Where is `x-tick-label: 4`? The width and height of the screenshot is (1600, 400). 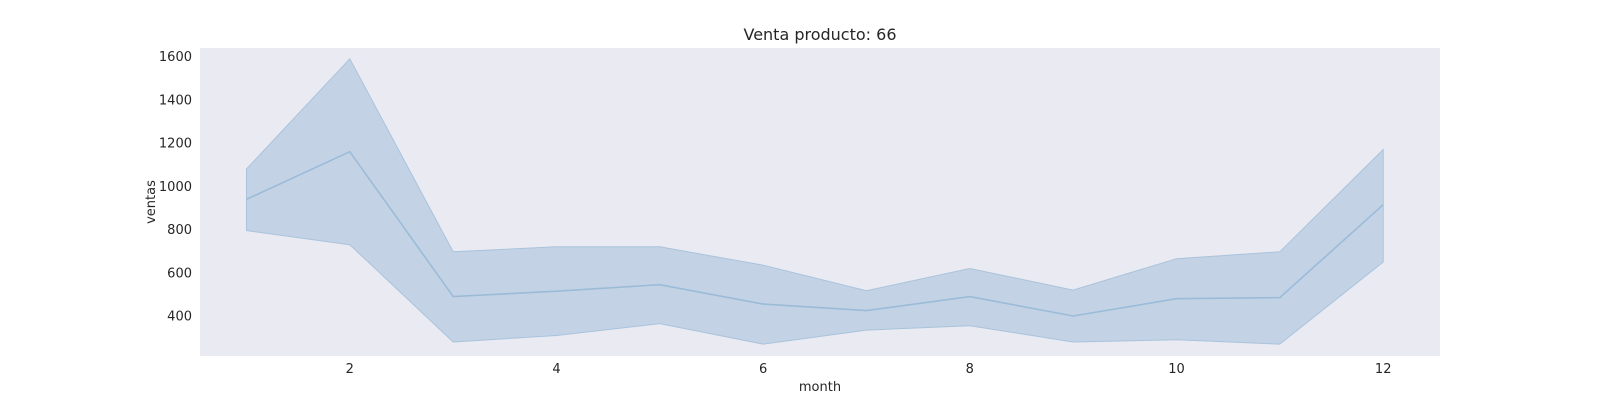 x-tick-label: 4 is located at coordinates (556, 369).